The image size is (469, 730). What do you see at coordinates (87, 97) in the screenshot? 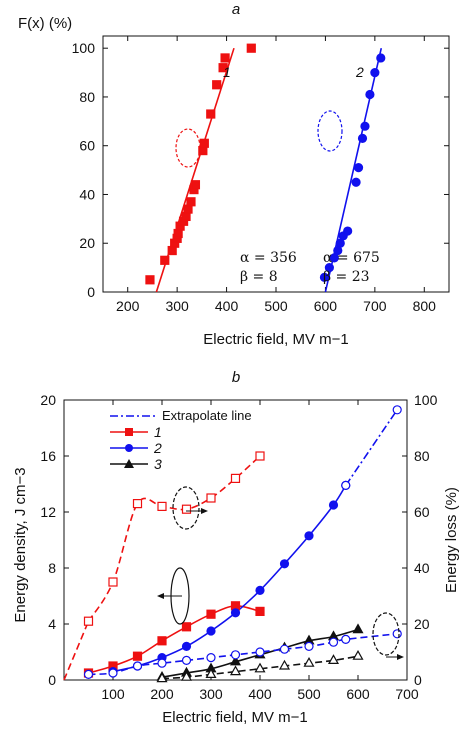
I see `panel-a-y-tick-label: 80` at bounding box center [87, 97].